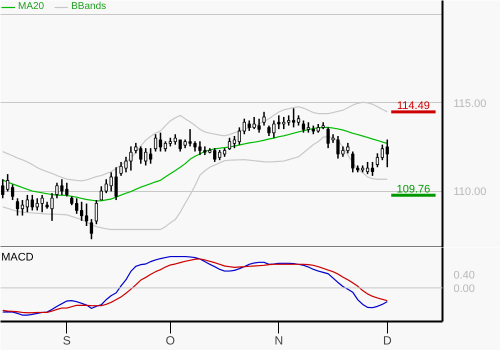 The height and width of the screenshot is (350, 500). I want to click on legend-label: MA20, so click(31, 6).